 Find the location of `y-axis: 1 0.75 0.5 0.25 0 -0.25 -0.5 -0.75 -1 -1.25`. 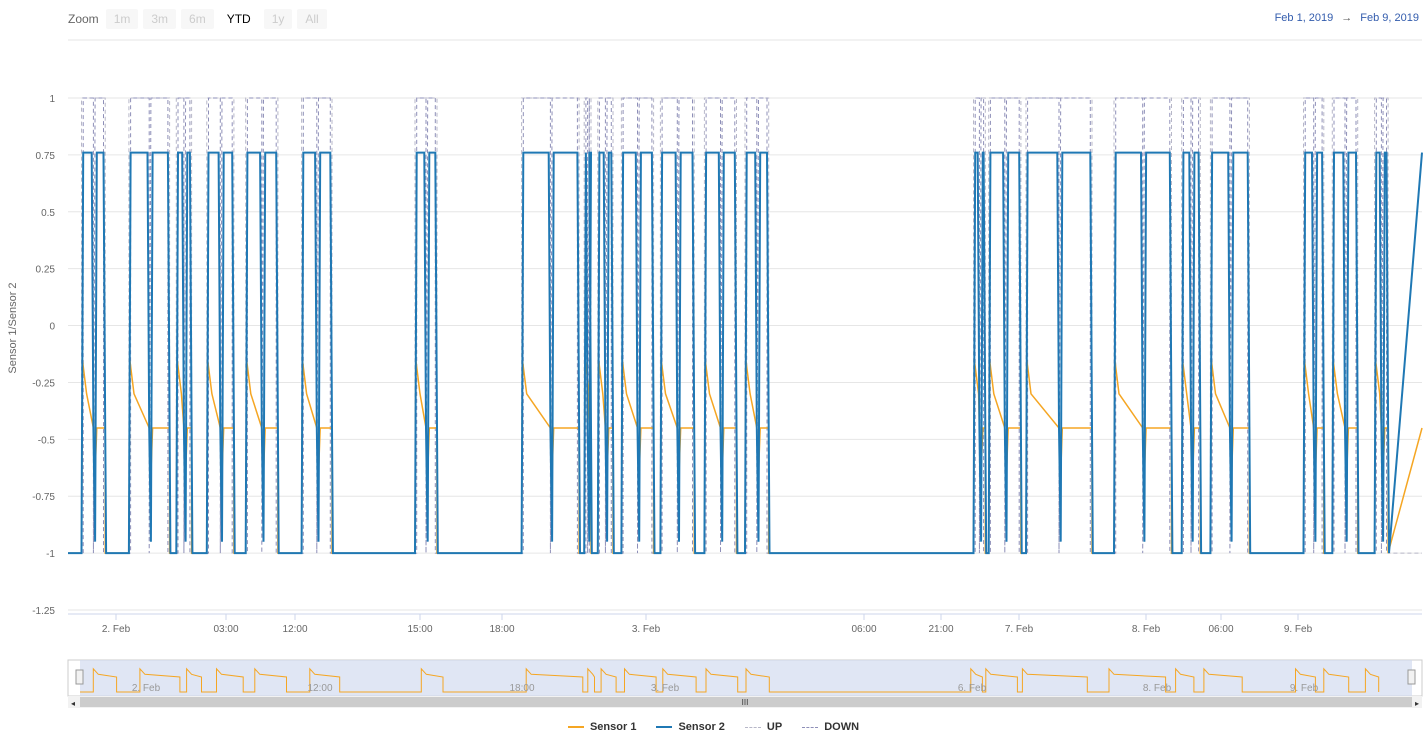

y-axis: 1 0.75 0.5 0.25 0 -0.25 -0.5 -0.75 -1 -1.25 is located at coordinates (43, 355).